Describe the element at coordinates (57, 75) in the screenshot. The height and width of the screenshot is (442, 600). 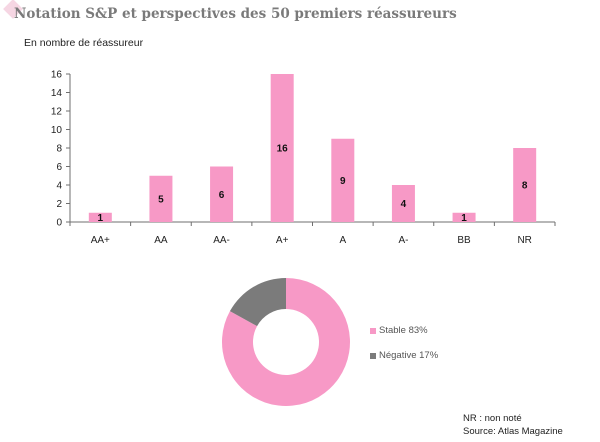
I see `y-tick-label: 16` at that location.